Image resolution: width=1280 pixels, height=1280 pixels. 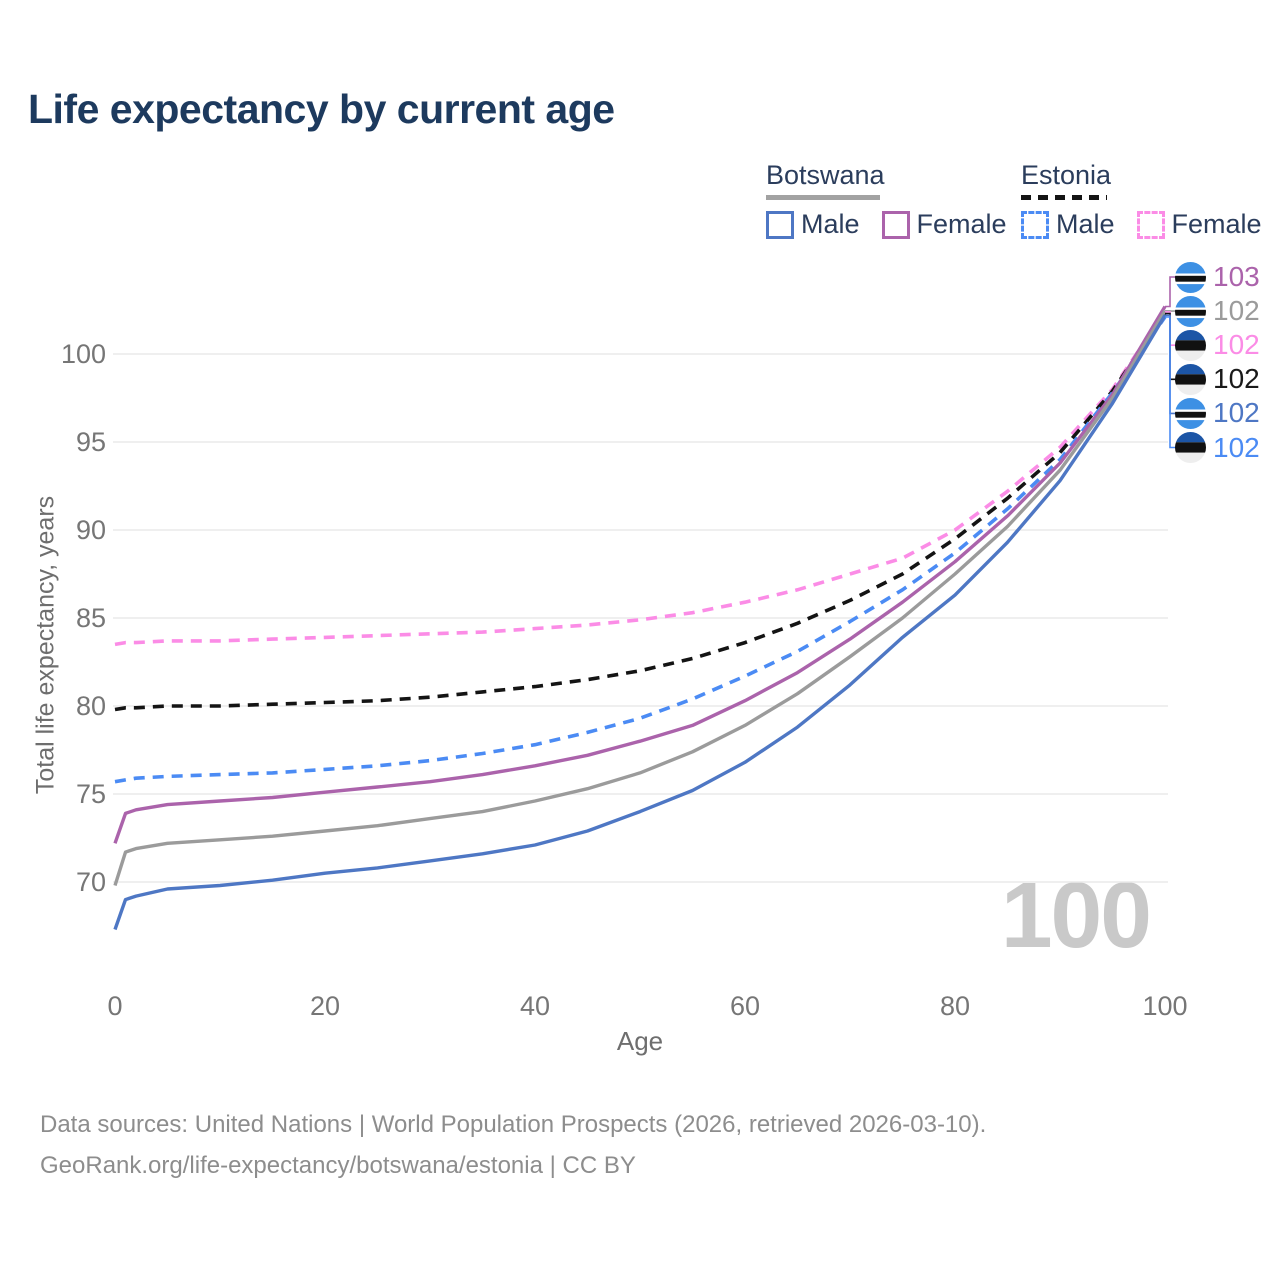 I want to click on x-tick-label: 60, so click(x=745, y=1006).